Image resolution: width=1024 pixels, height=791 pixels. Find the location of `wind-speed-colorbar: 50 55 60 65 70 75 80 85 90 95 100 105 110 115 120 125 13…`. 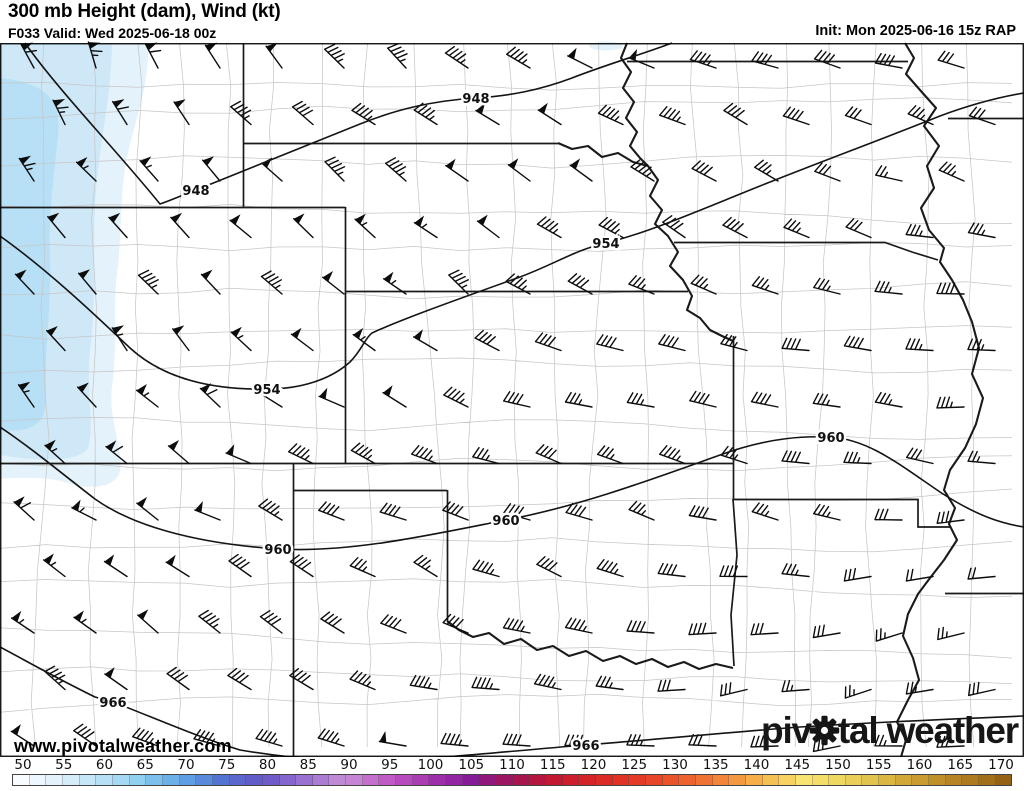

wind-speed-colorbar: 50 55 60 65 70 75 80 85 90 95 100 105 110 115 120 125 13… is located at coordinates (512, 774).